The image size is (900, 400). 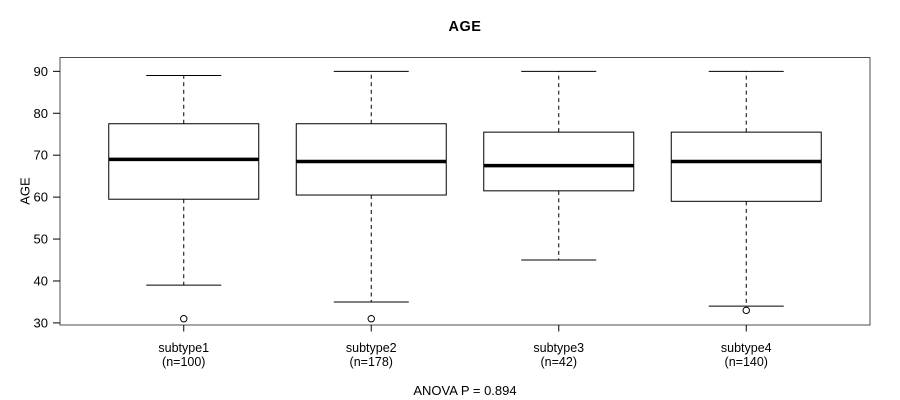 I want to click on box-subtype4: subtype4(n=140), so click(x=746, y=219).